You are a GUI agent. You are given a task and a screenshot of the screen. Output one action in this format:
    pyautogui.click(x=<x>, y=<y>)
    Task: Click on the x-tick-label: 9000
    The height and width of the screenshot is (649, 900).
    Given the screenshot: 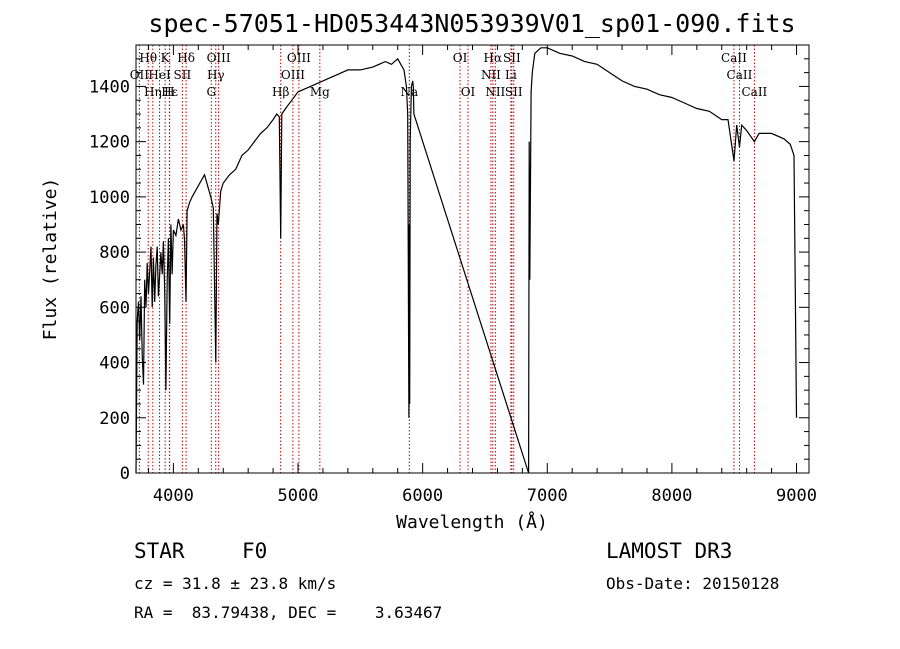 What is the action you would take?
    pyautogui.click(x=796, y=496)
    